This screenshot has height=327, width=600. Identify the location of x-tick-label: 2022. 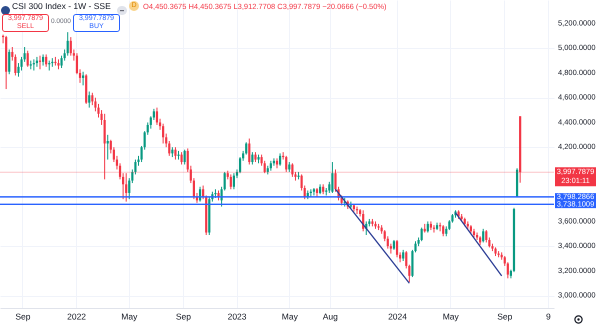
(76, 317).